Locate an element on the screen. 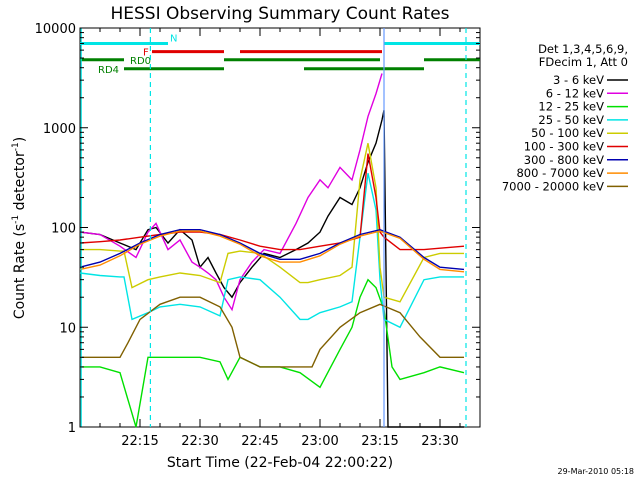 Image resolution: width=640 pixels, height=480 pixels. x-tick-label: 23:15 is located at coordinates (379, 441).